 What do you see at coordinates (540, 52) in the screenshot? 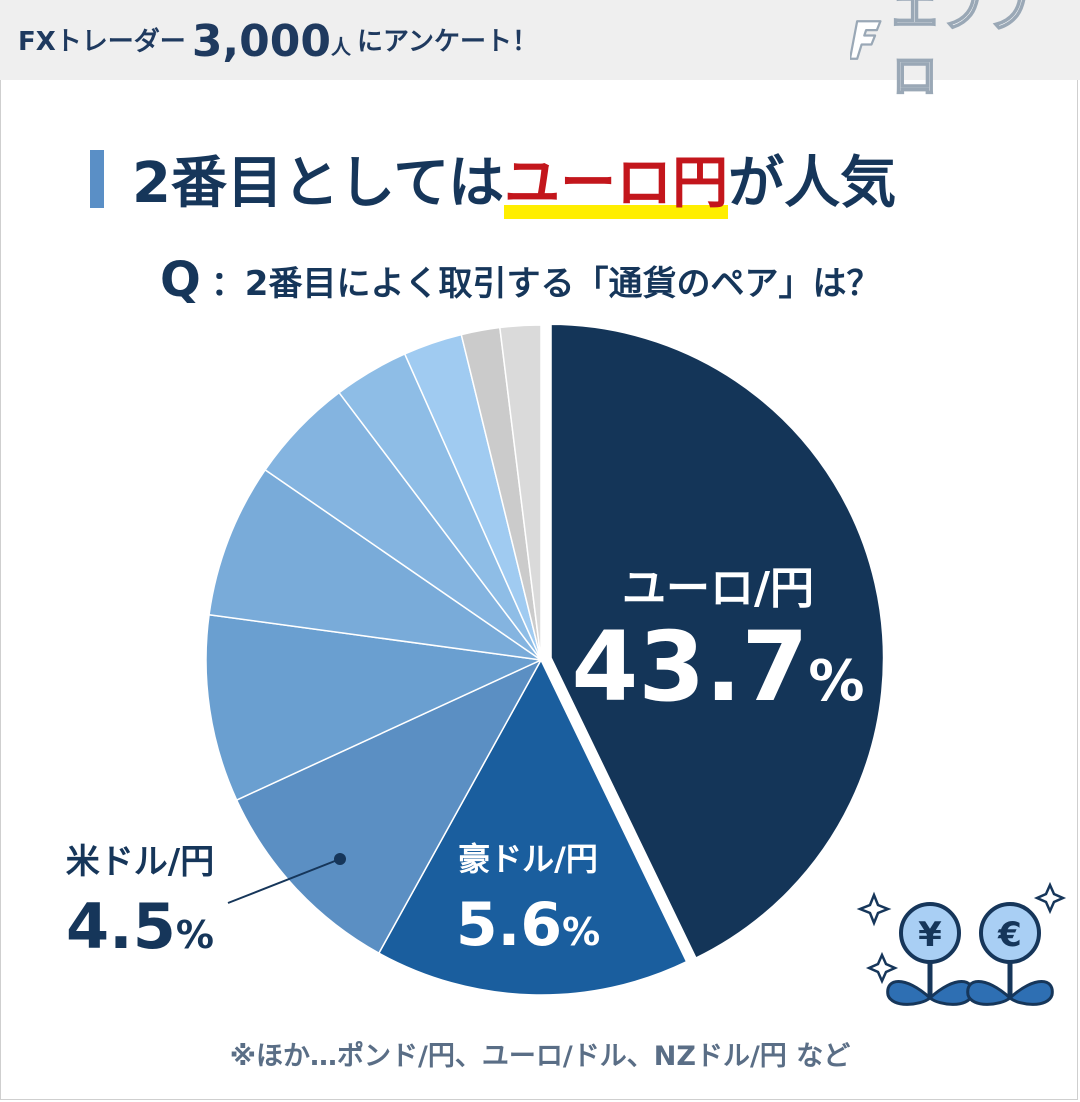
I see `header-bar: FXトレーダー 3,000 人 にアンケート！ エフプロ` at bounding box center [540, 52].